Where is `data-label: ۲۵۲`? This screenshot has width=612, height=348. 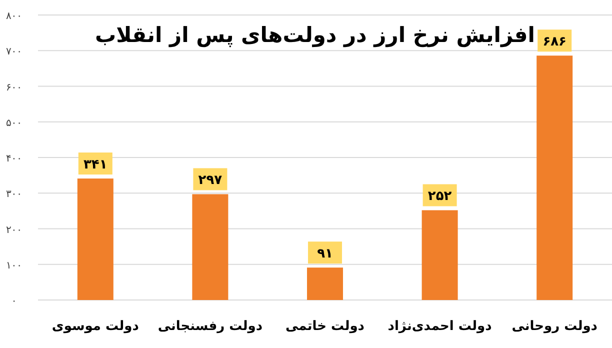 data-label: ۲۵۲ is located at coordinates (440, 196).